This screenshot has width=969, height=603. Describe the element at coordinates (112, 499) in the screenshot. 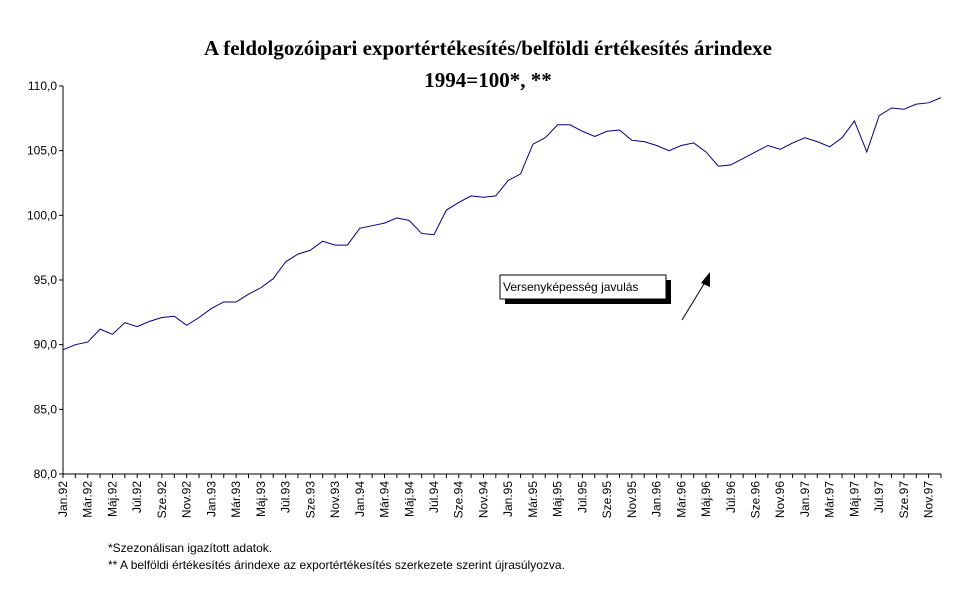

I see `x-tick-label: Máj.92` at that location.